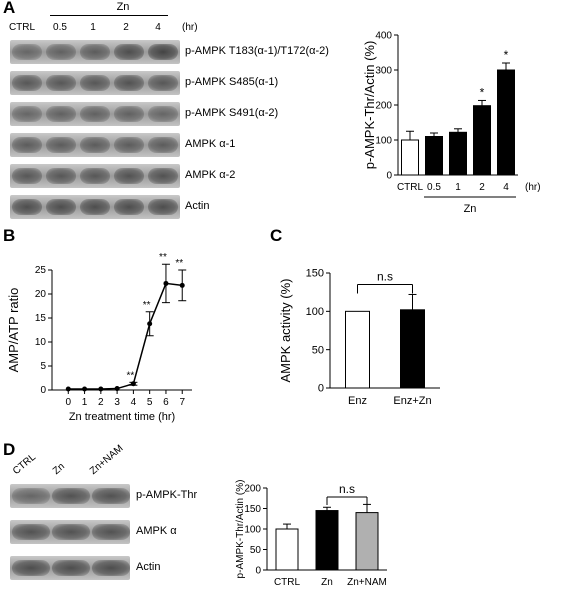 The width and height of the screenshot is (567, 589). What do you see at coordinates (167, 495) in the screenshot?
I see `blot-label: p-AMPK-Thr` at bounding box center [167, 495].